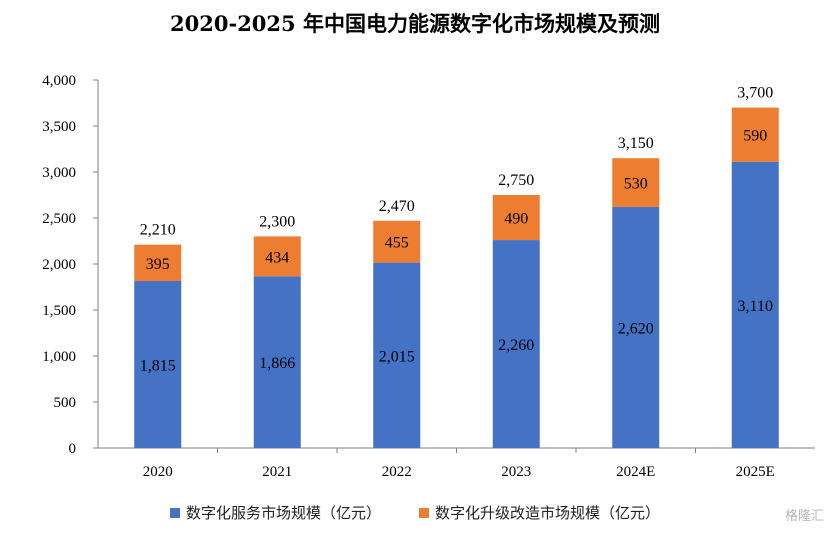  Describe the element at coordinates (415, 512) in the screenshot. I see `chart-legend: 数字化服务市场规模（亿元） 数字化升级改造市场规模（亿元）` at that location.